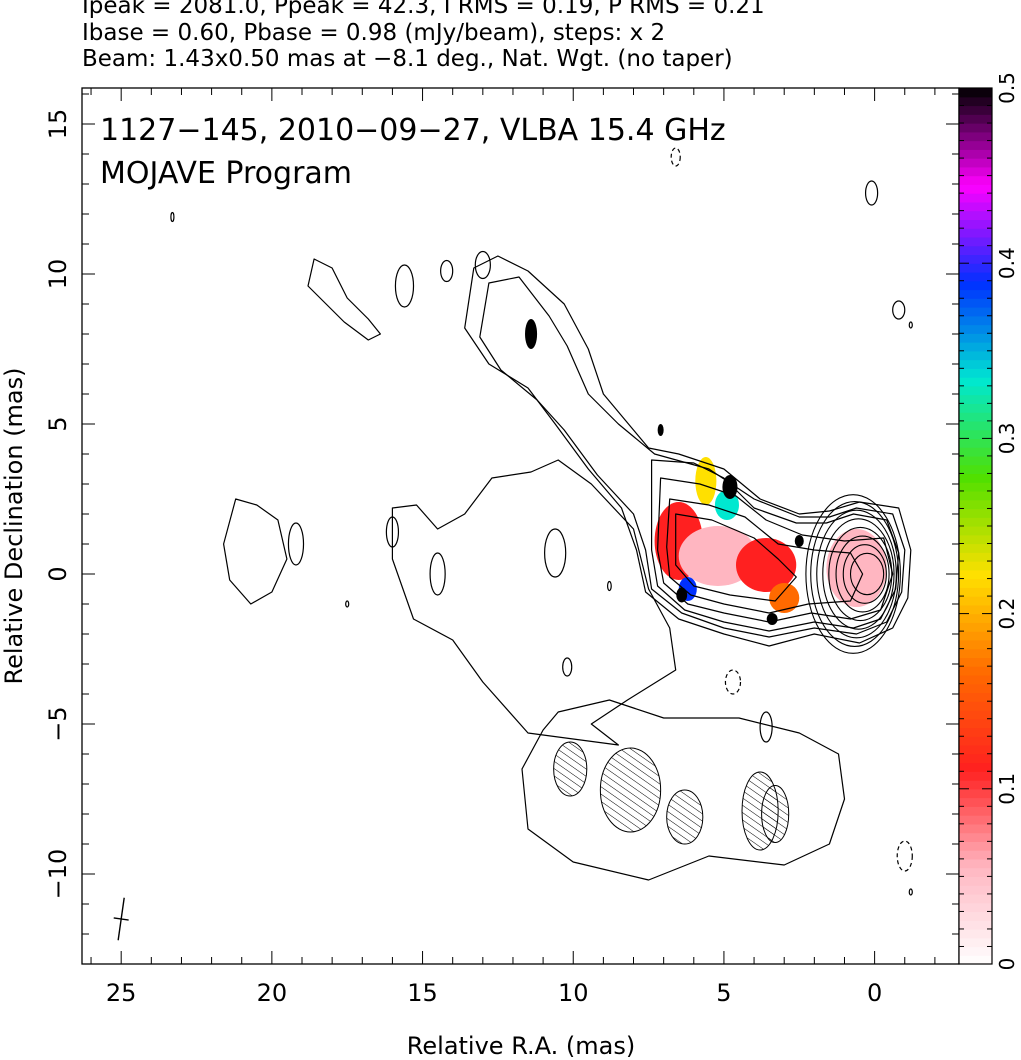 The image size is (1021, 1060). What do you see at coordinates (58, 423) in the screenshot?
I see `y-tick-label: 5` at bounding box center [58, 423].